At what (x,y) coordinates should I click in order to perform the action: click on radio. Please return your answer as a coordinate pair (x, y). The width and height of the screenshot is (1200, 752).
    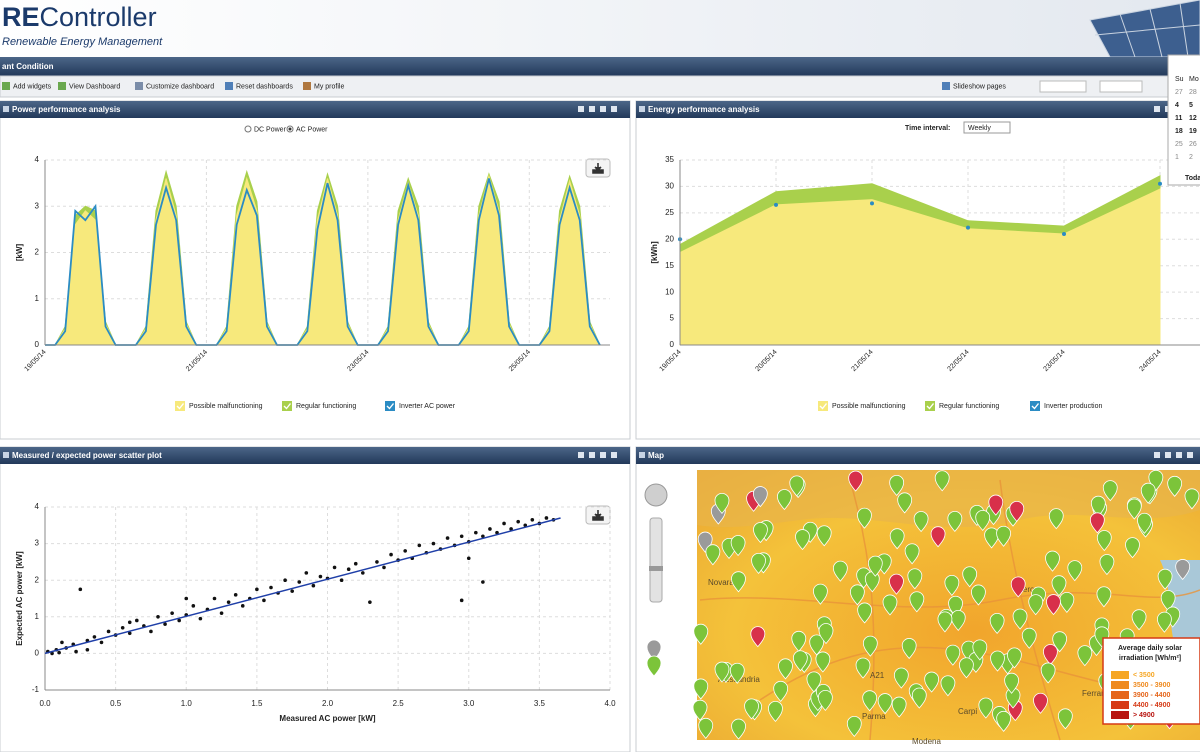
    Looking at the image, I should click on (248, 129).